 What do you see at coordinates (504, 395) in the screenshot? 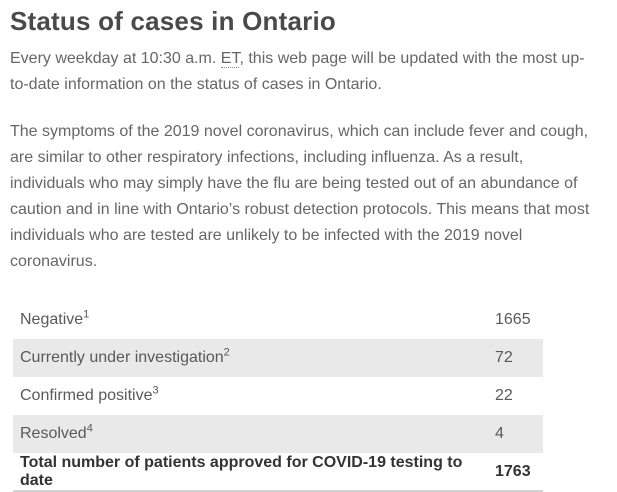
I see `row-value: 22` at bounding box center [504, 395].